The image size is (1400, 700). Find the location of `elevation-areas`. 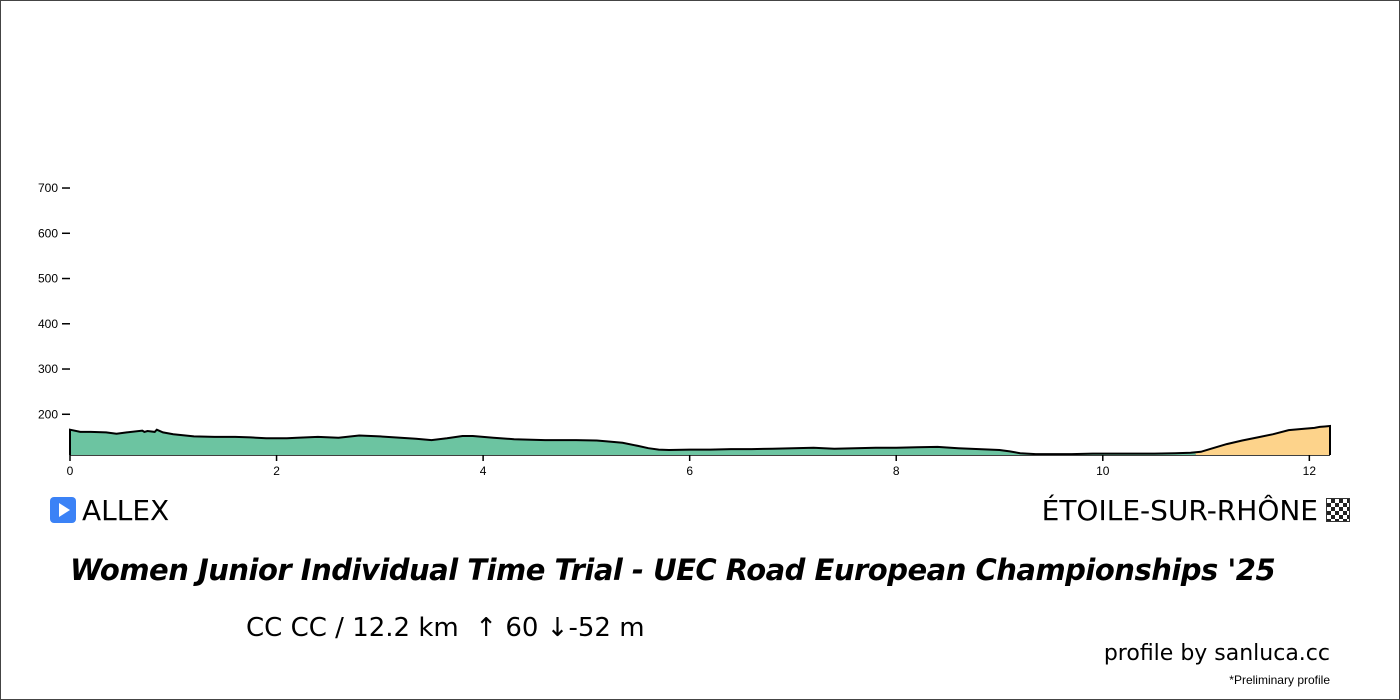

elevation-areas is located at coordinates (700, 440).